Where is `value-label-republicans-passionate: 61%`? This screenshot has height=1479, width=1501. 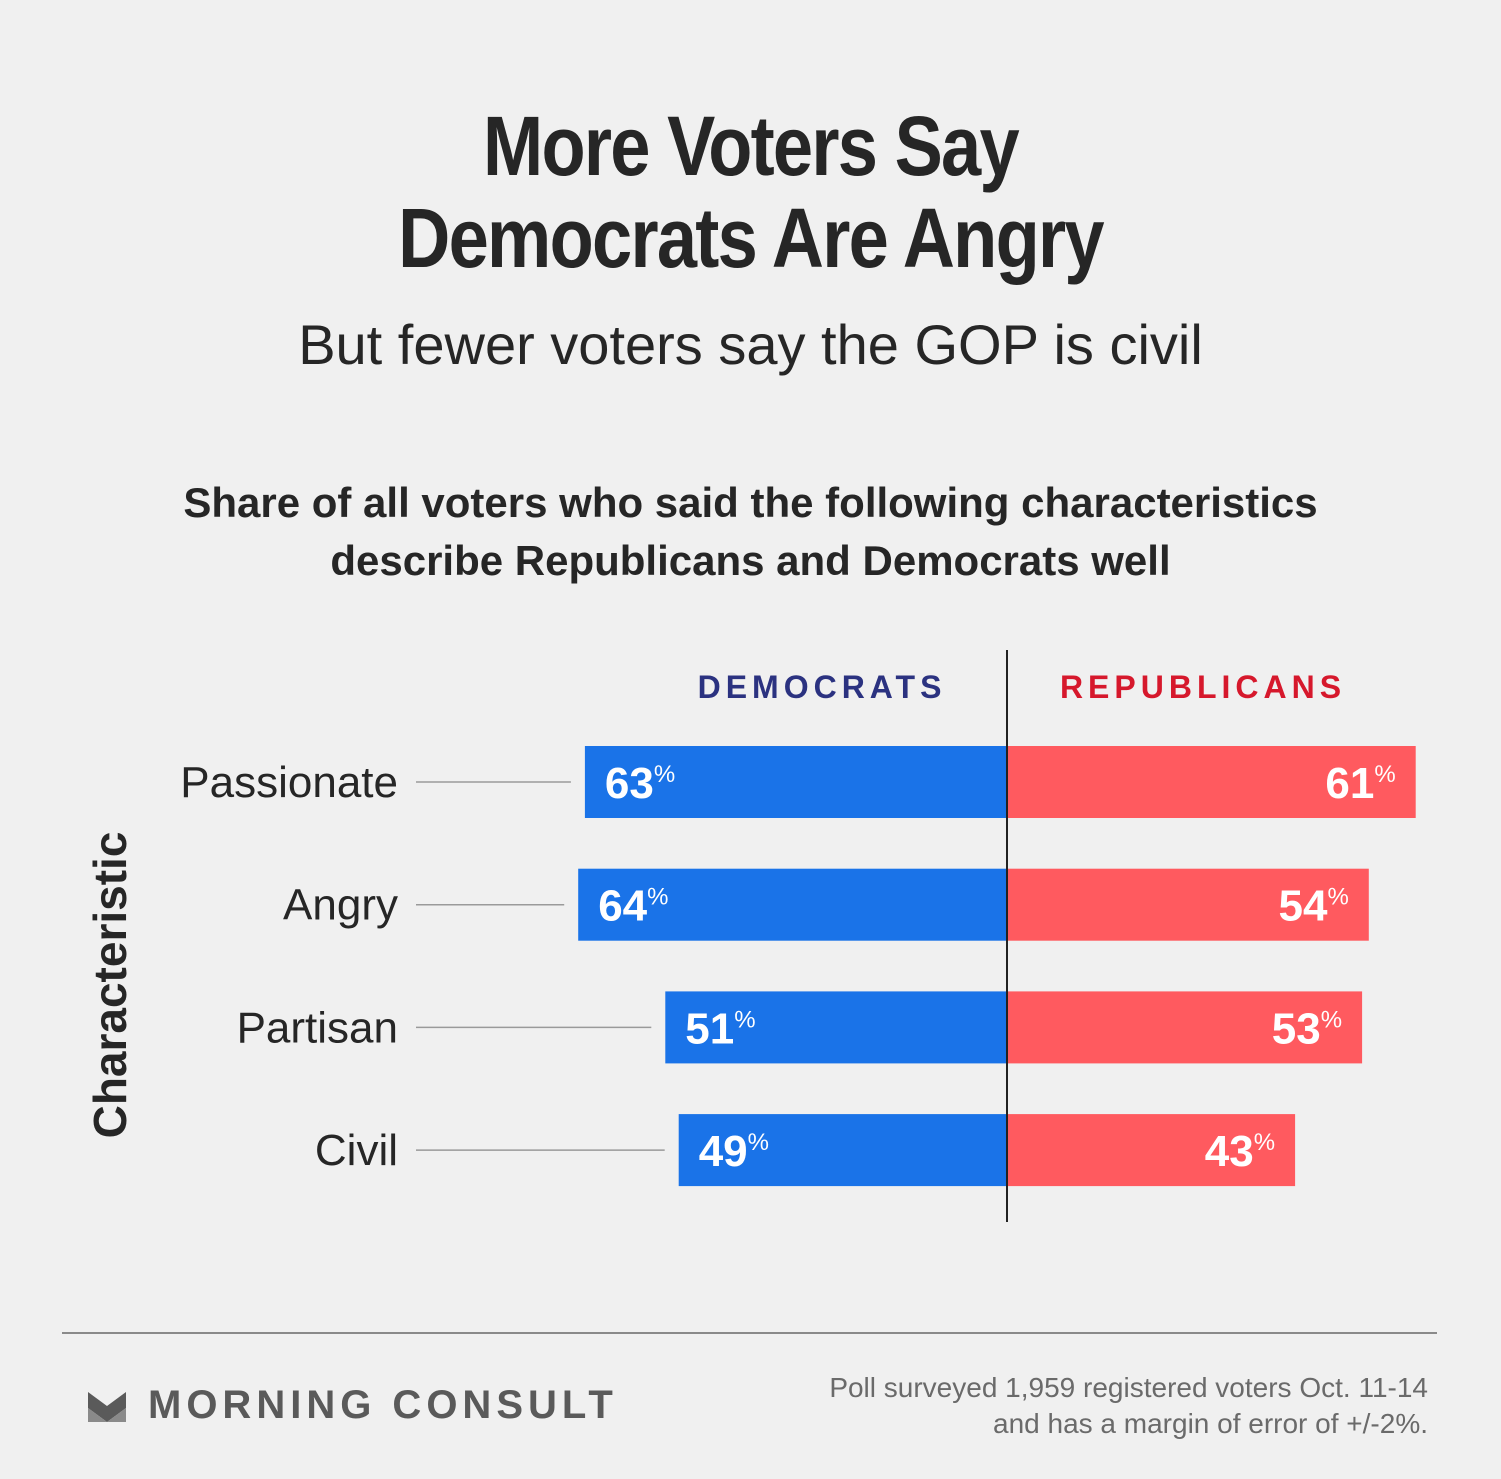 value-label-republicans-passionate: 61% is located at coordinates (1360, 783).